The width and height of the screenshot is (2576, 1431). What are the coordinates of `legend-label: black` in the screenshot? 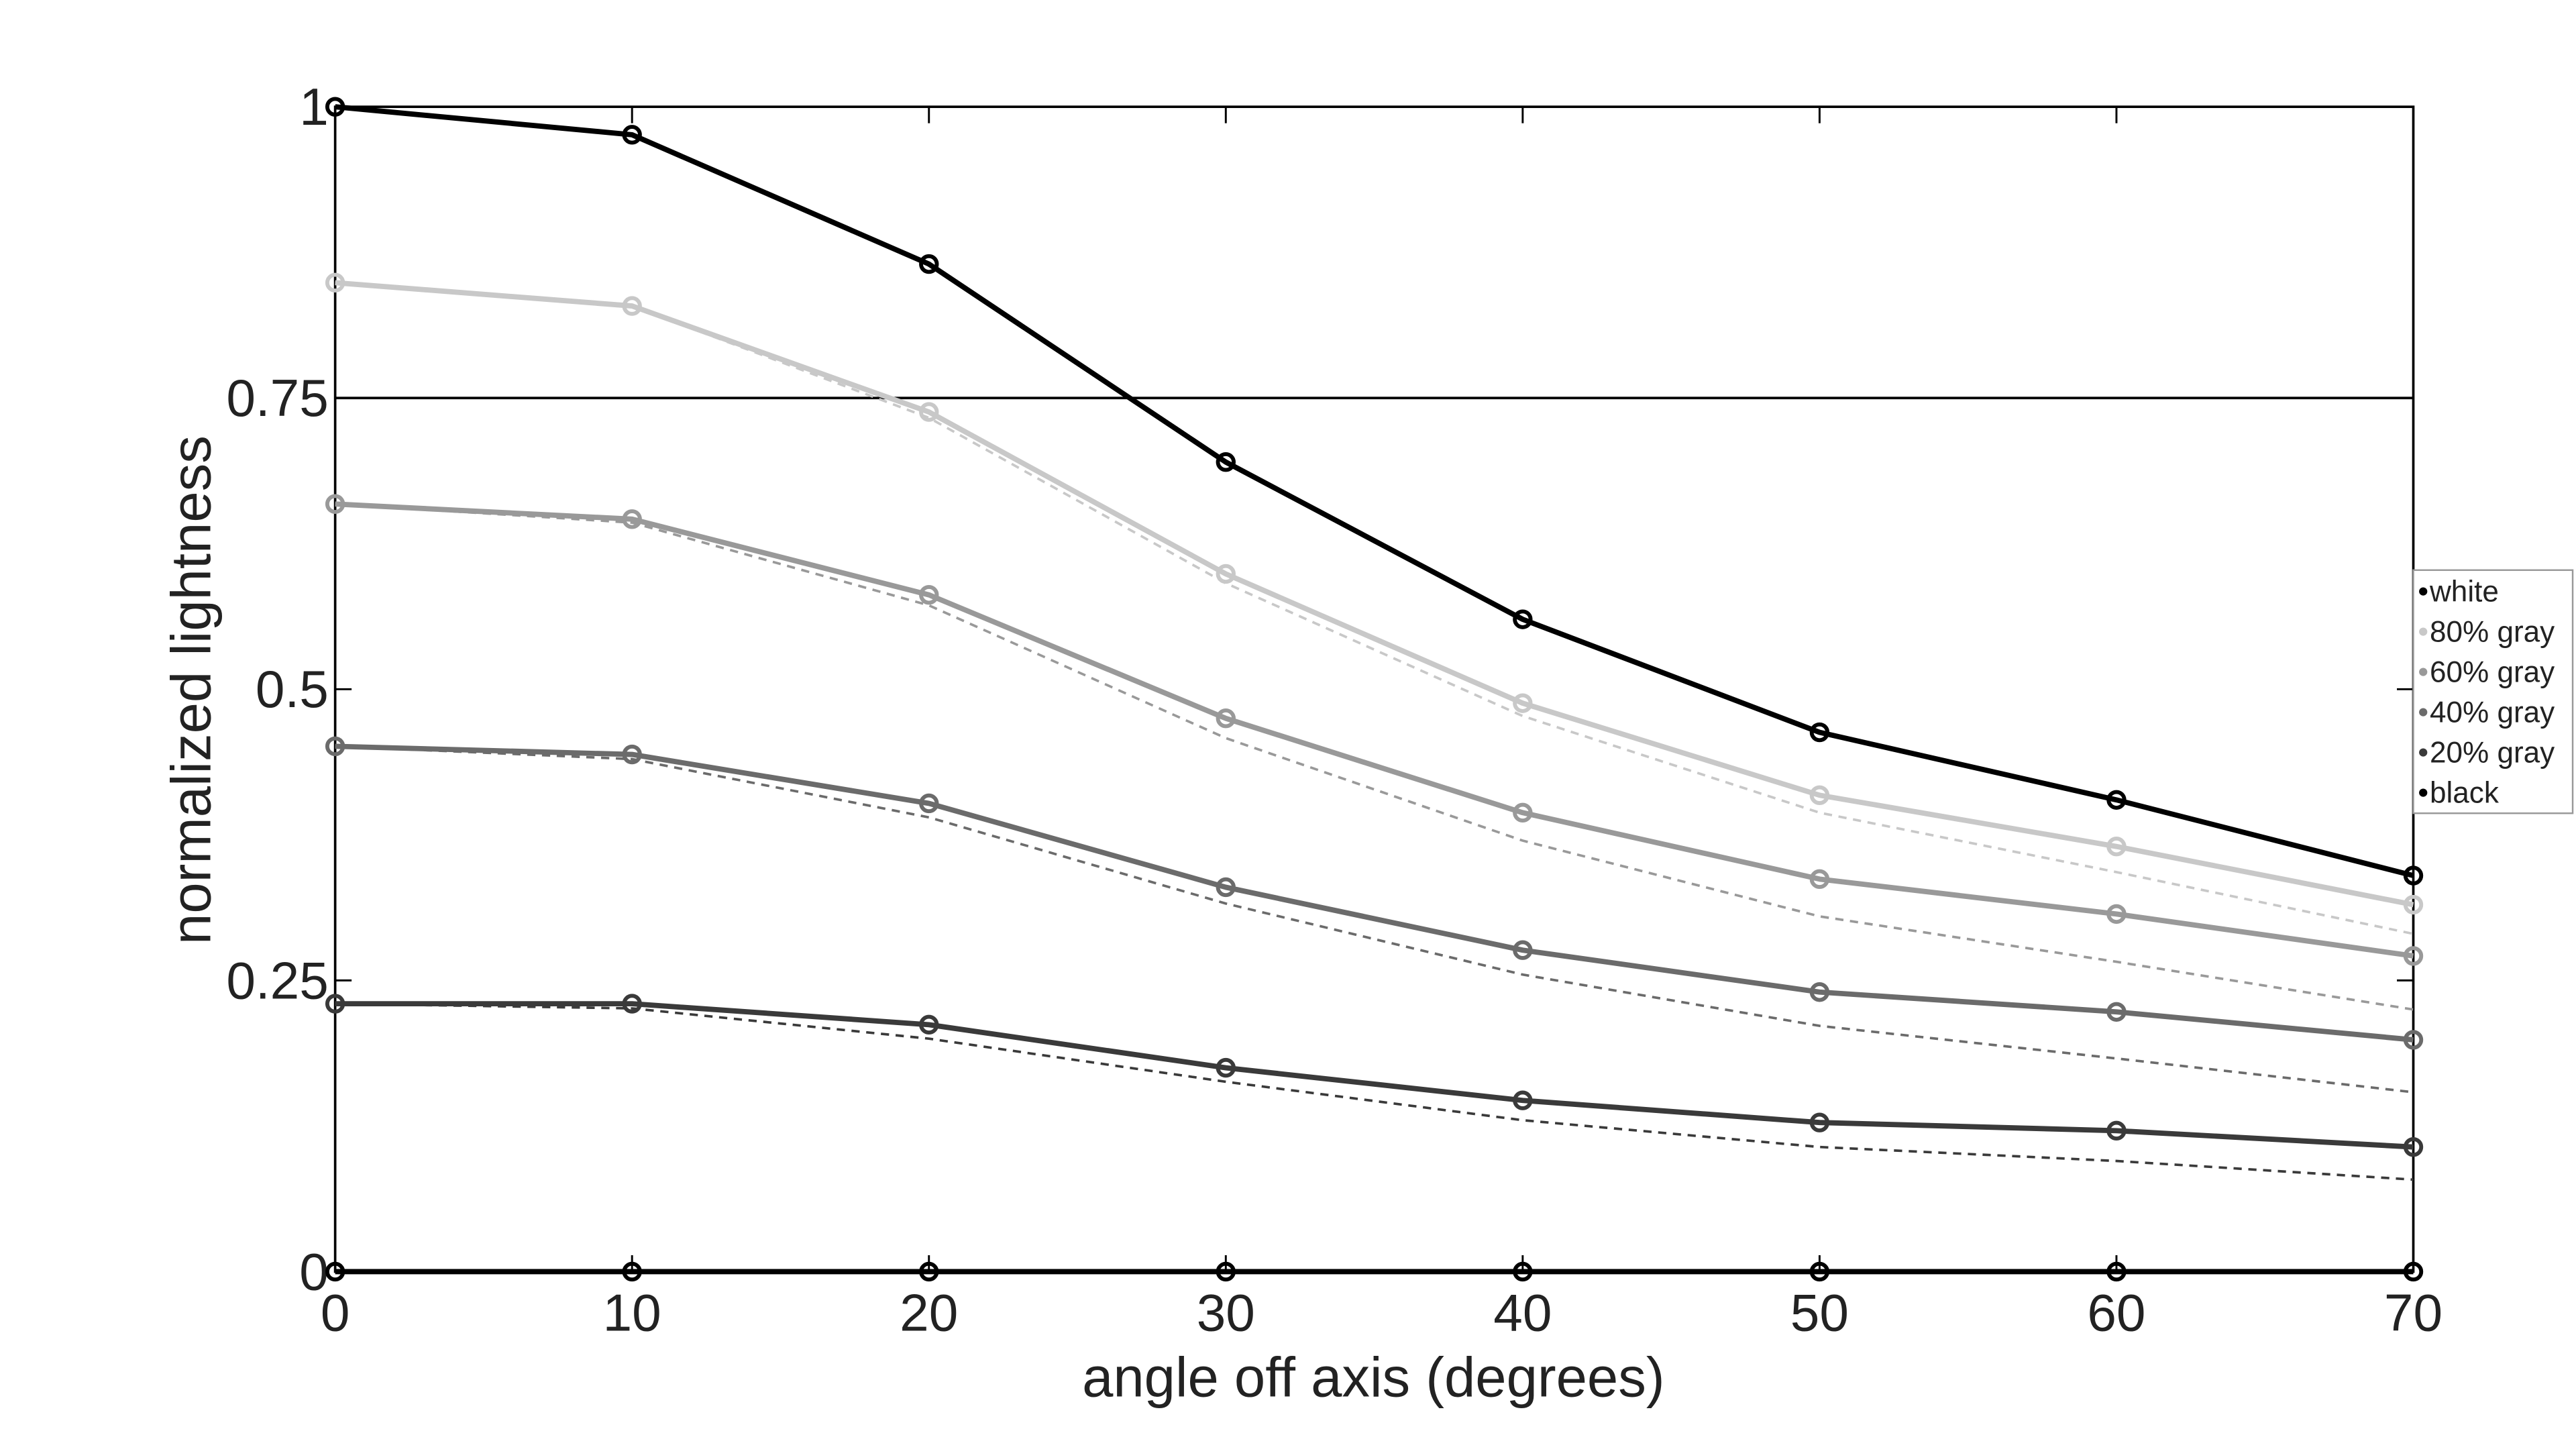 It's located at (2465, 792).